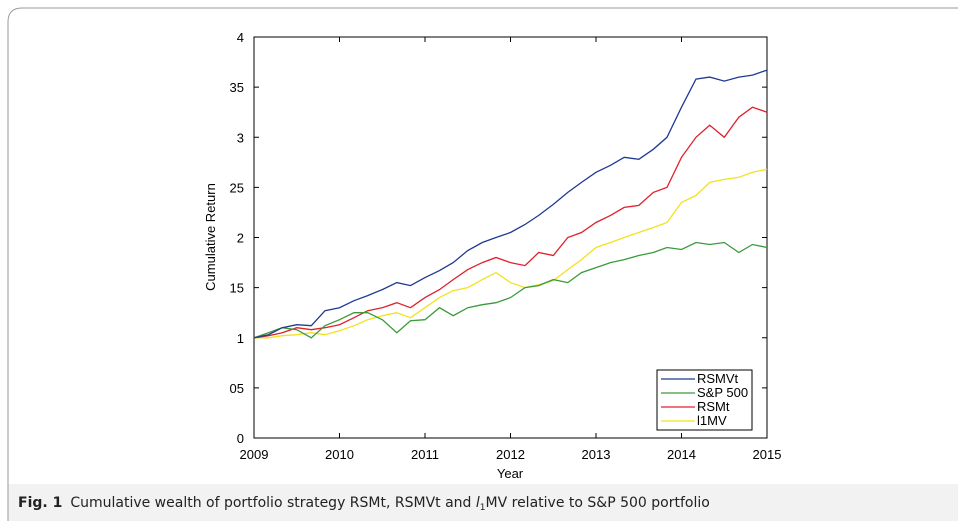 The width and height of the screenshot is (958, 521). Describe the element at coordinates (240, 338) in the screenshot. I see `y-tick-label: 1` at that location.